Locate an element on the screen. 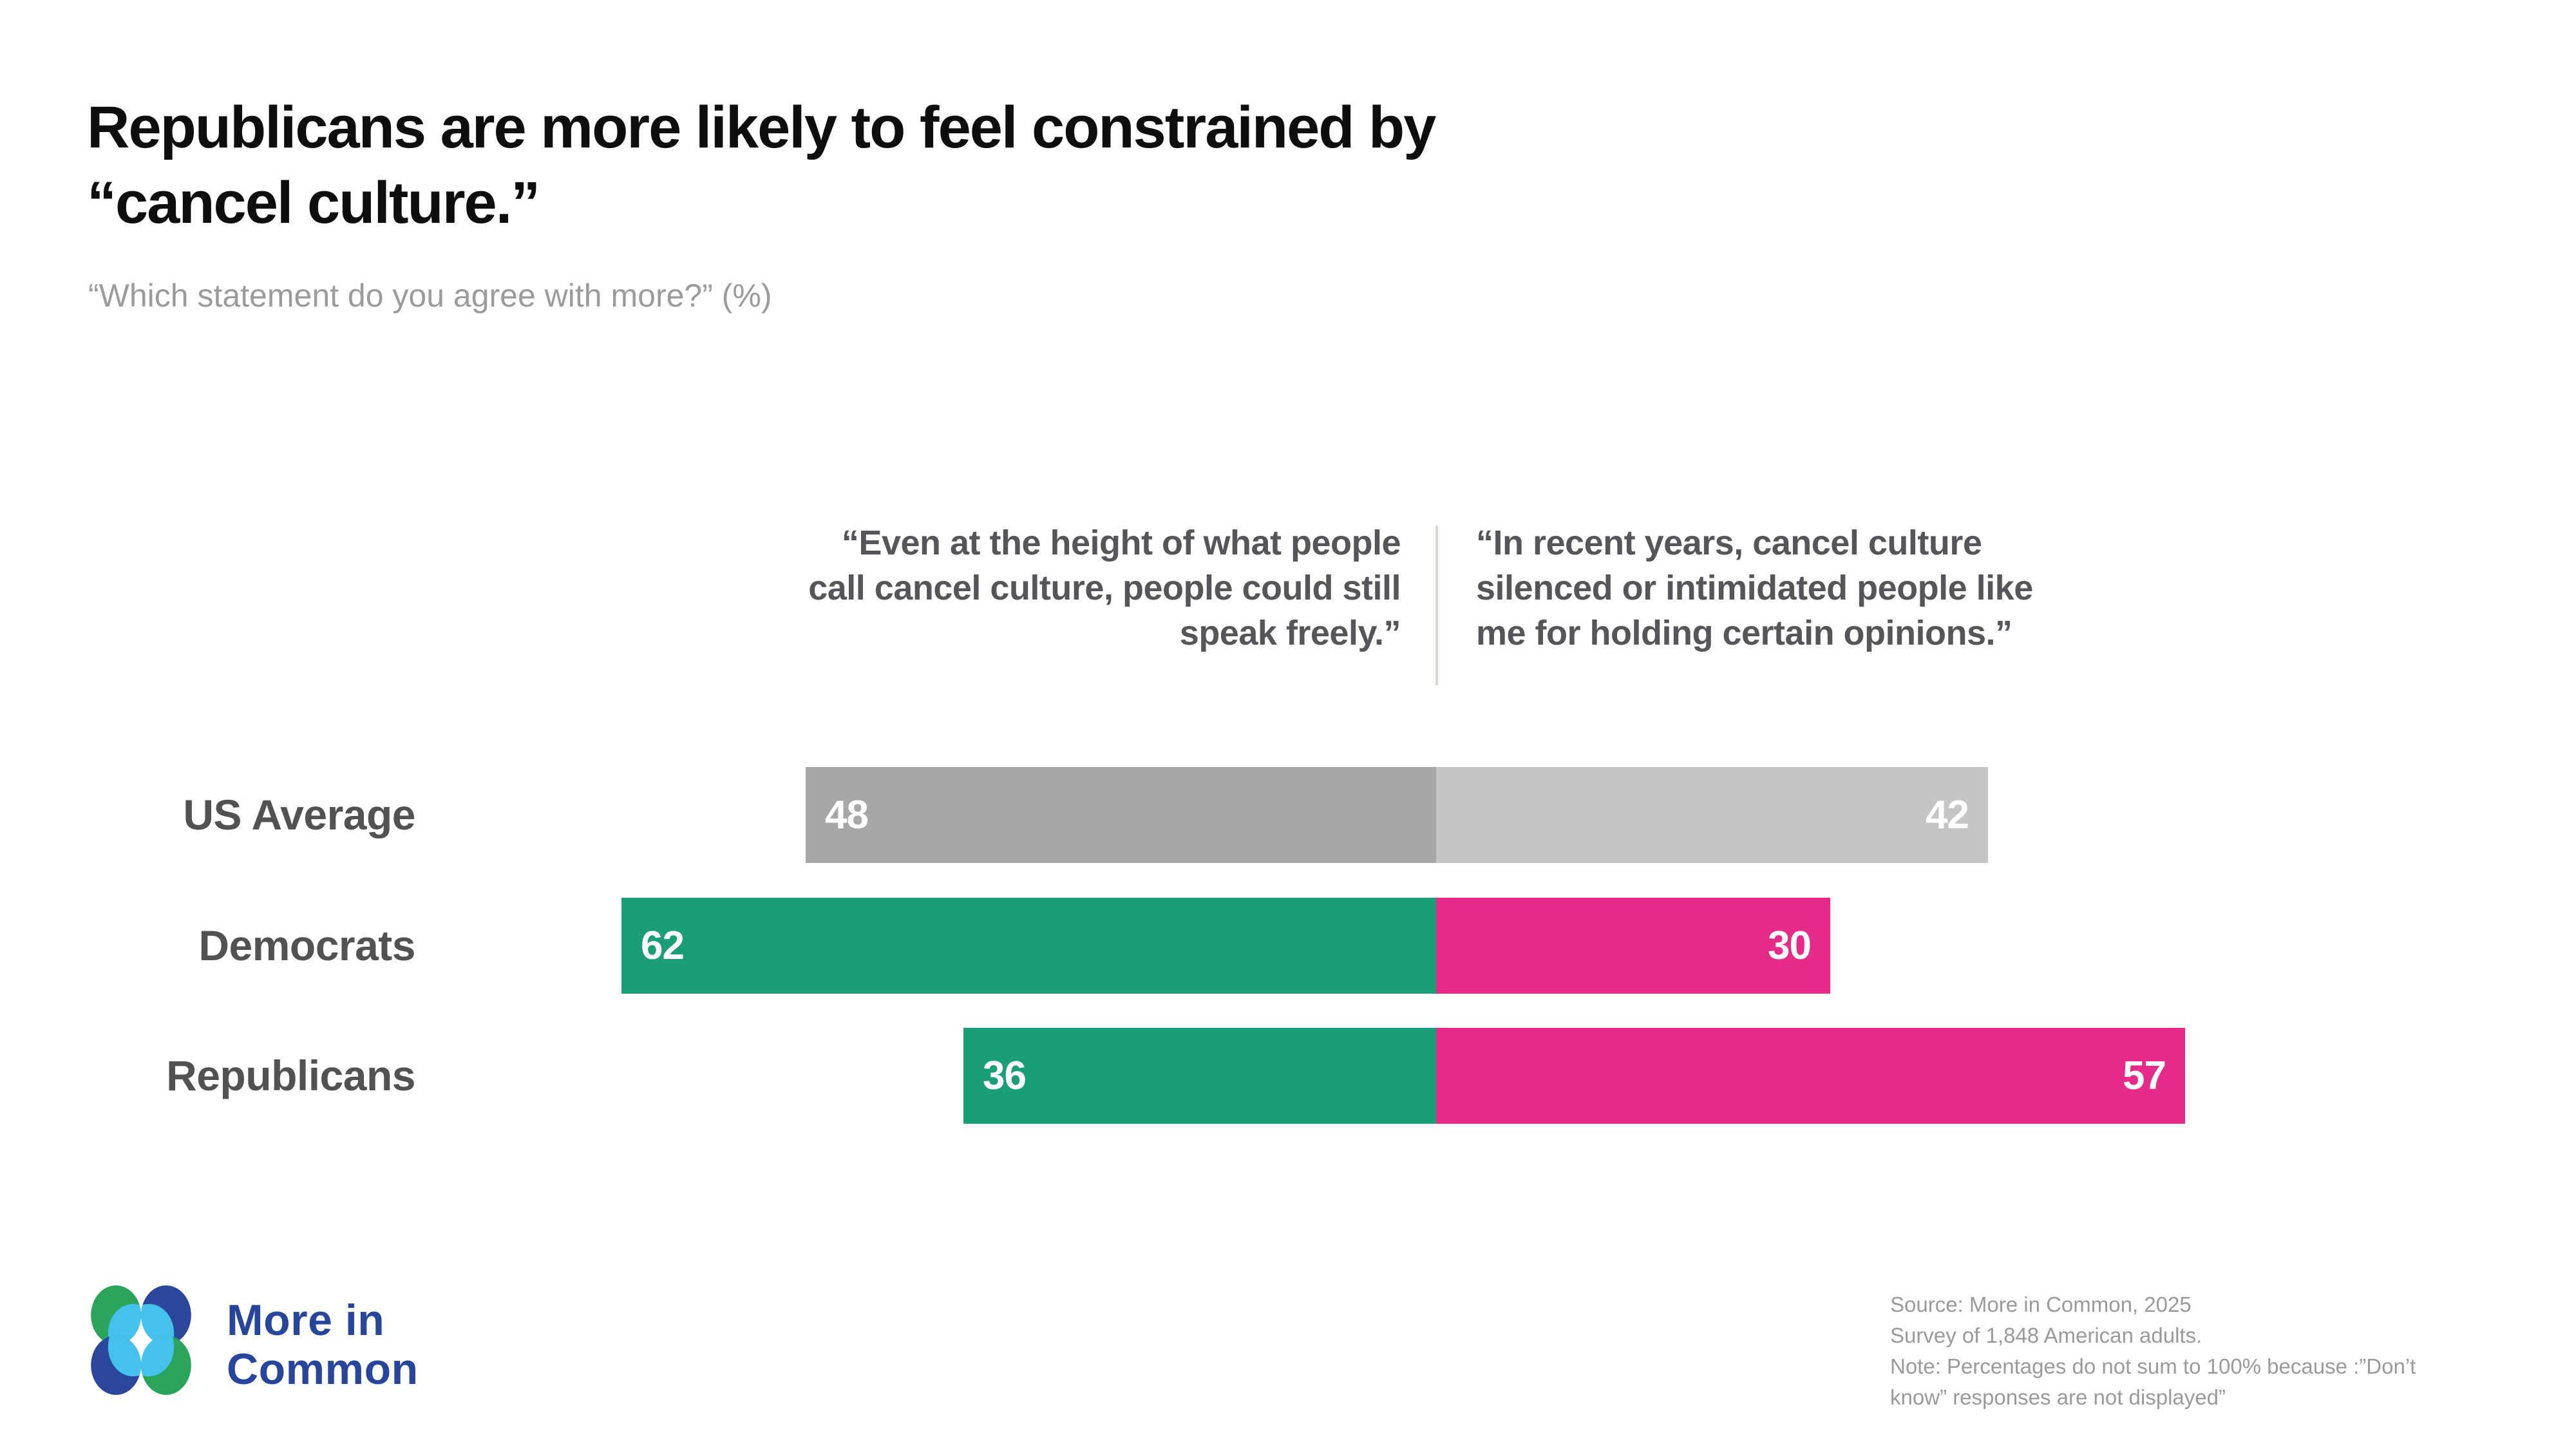  more-in-common-logo-icon is located at coordinates (141, 1340).